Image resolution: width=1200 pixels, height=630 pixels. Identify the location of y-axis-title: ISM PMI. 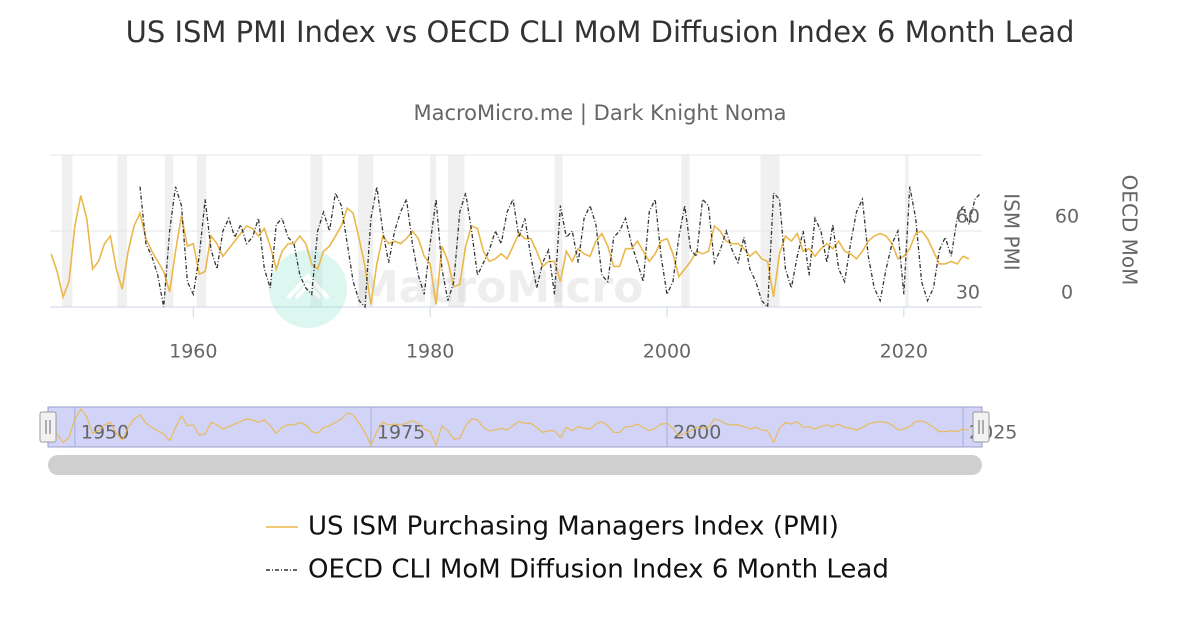
(1012, 231).